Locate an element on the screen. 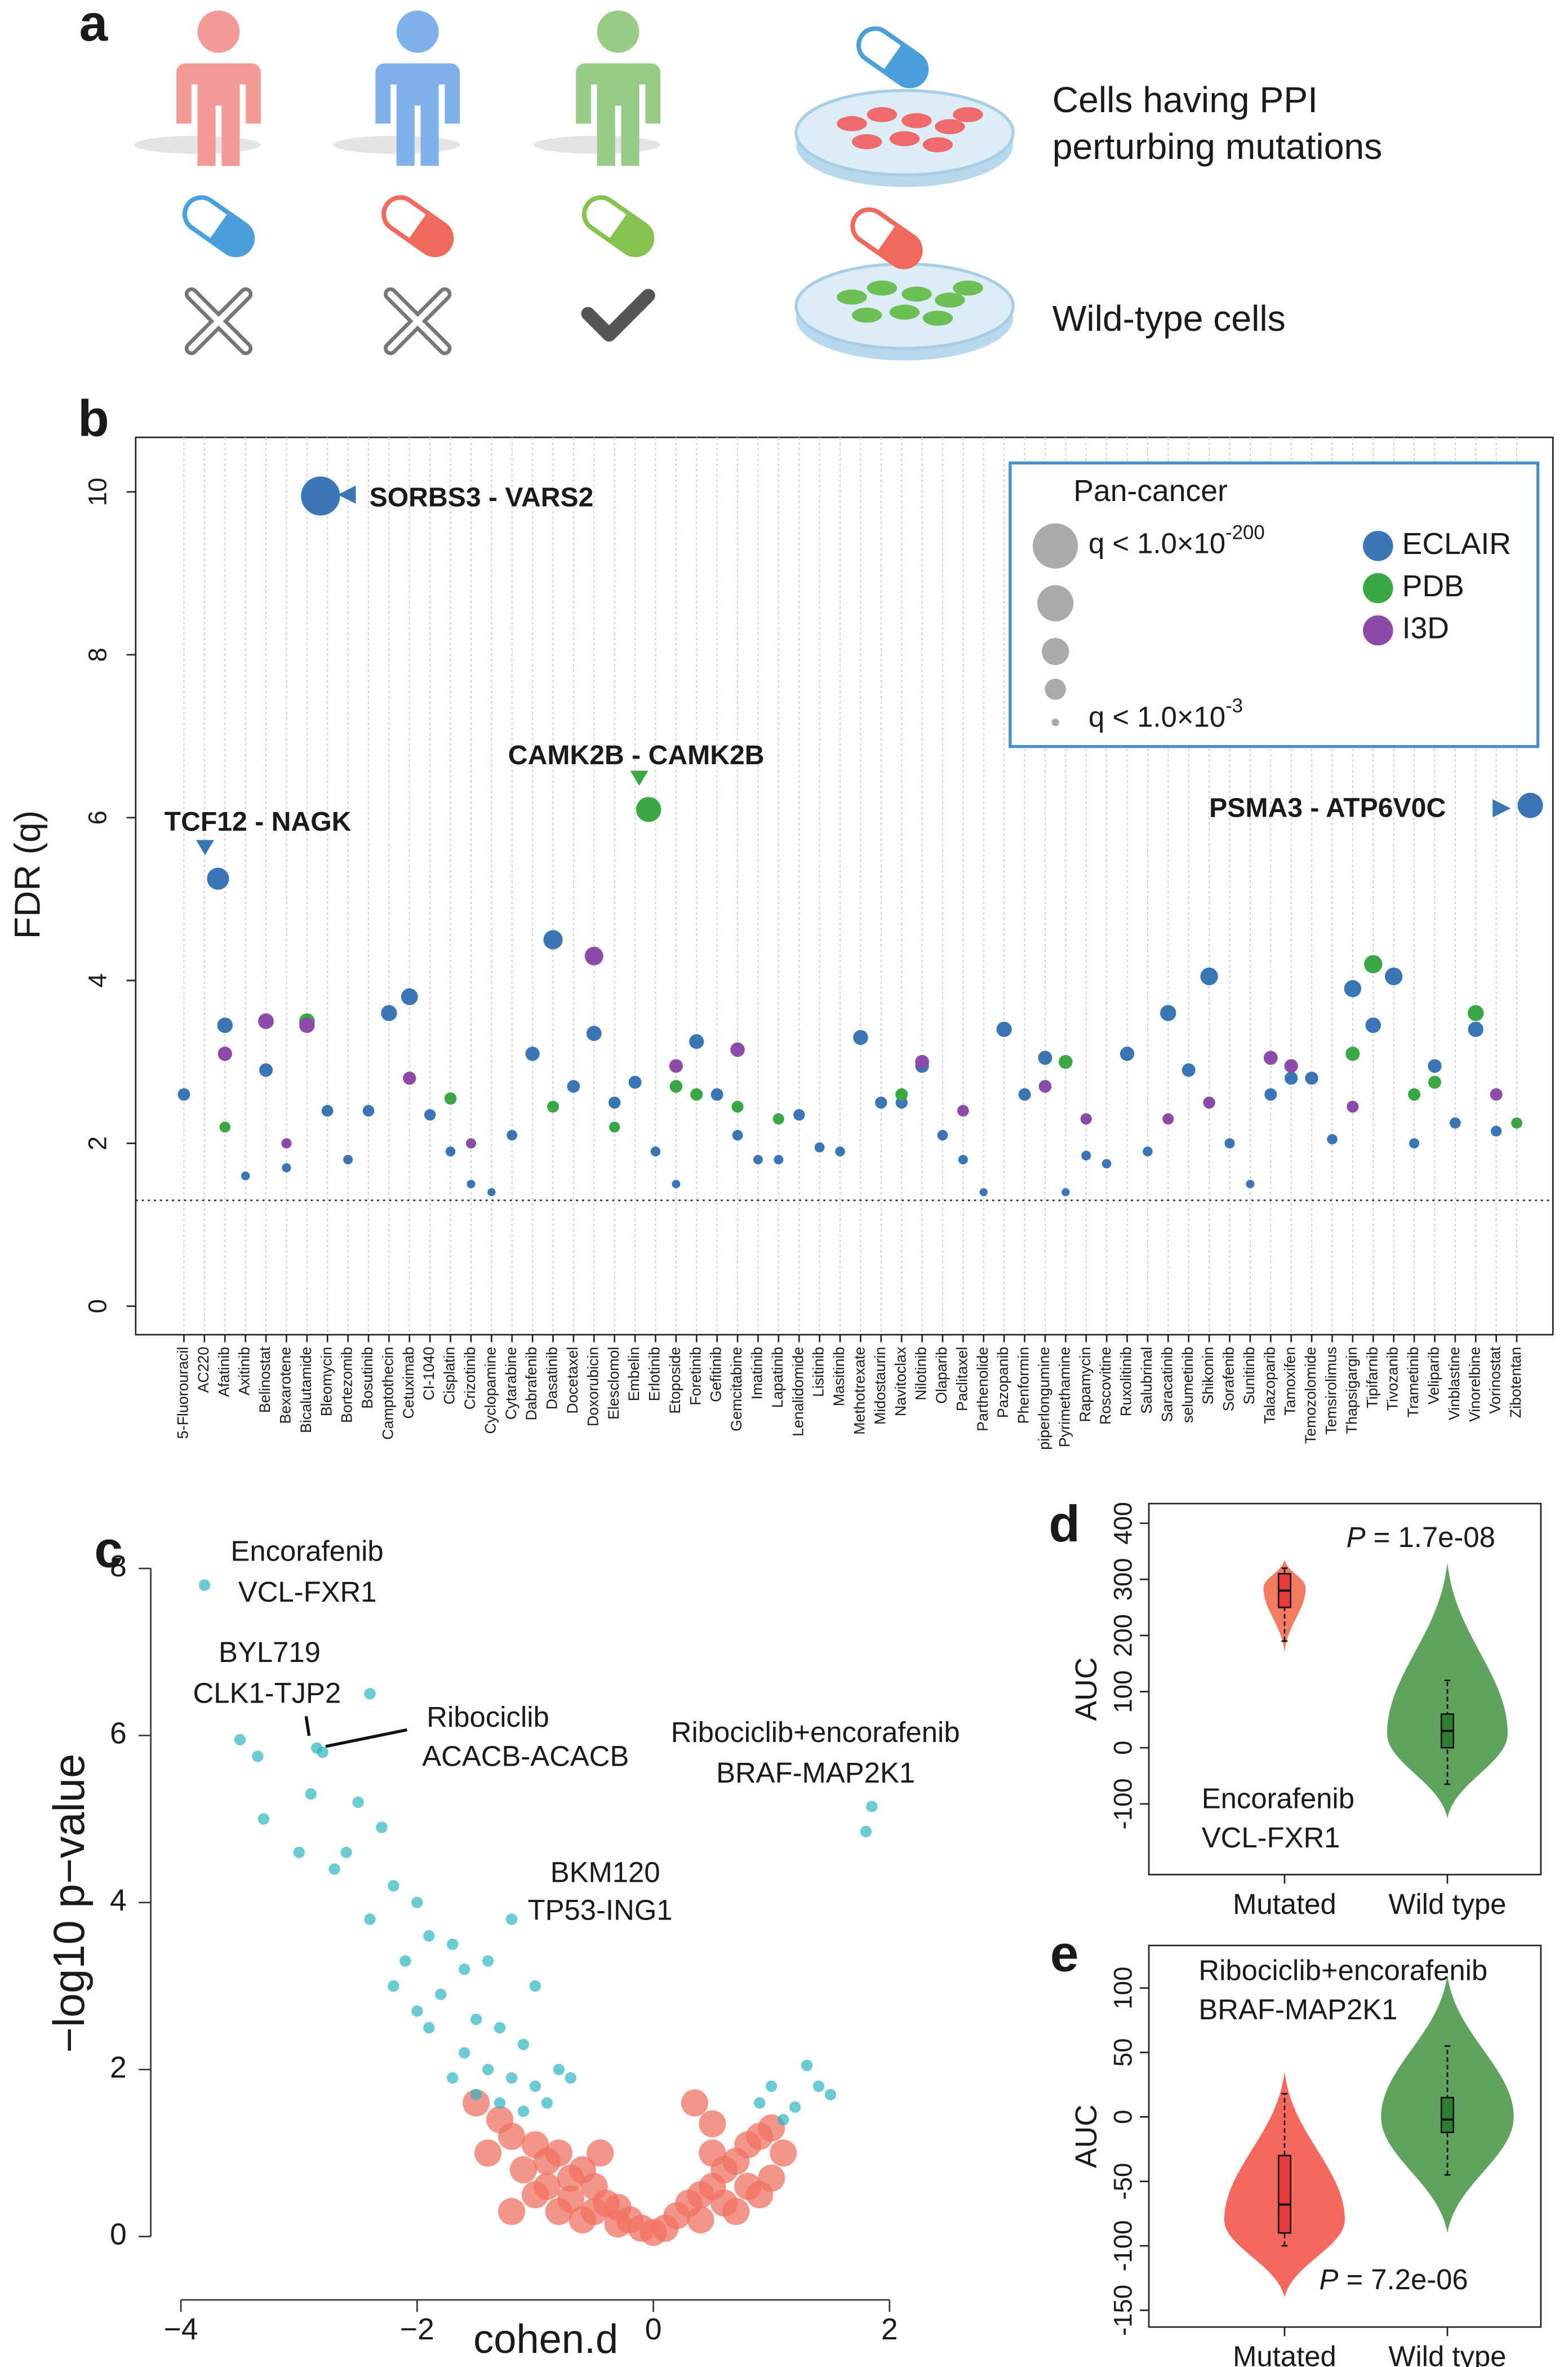 The height and width of the screenshot is (2367, 1568). x-tick-label: Wild type is located at coordinates (1447, 1904).